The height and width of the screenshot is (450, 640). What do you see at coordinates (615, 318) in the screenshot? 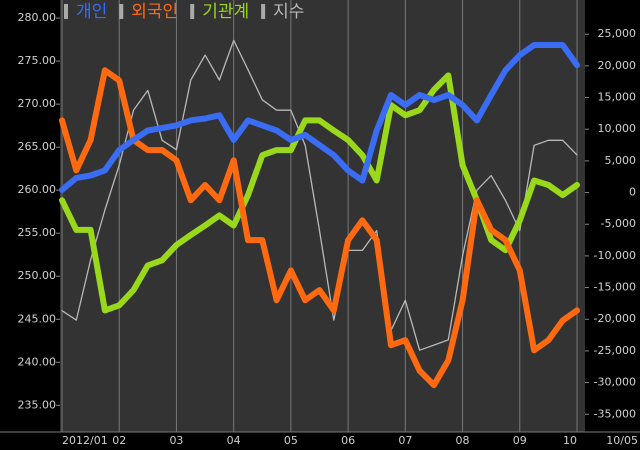
I see `y2-tick-label: -20,000` at bounding box center [615, 318].